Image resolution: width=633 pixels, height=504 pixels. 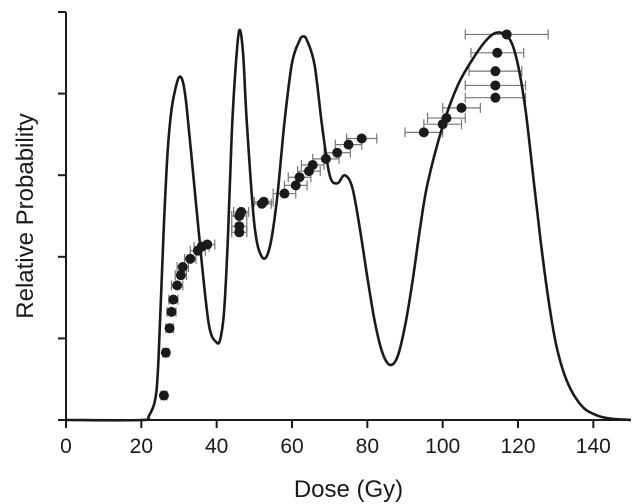 I want to click on y-axis-title: Relative Probability, so click(x=25, y=215).